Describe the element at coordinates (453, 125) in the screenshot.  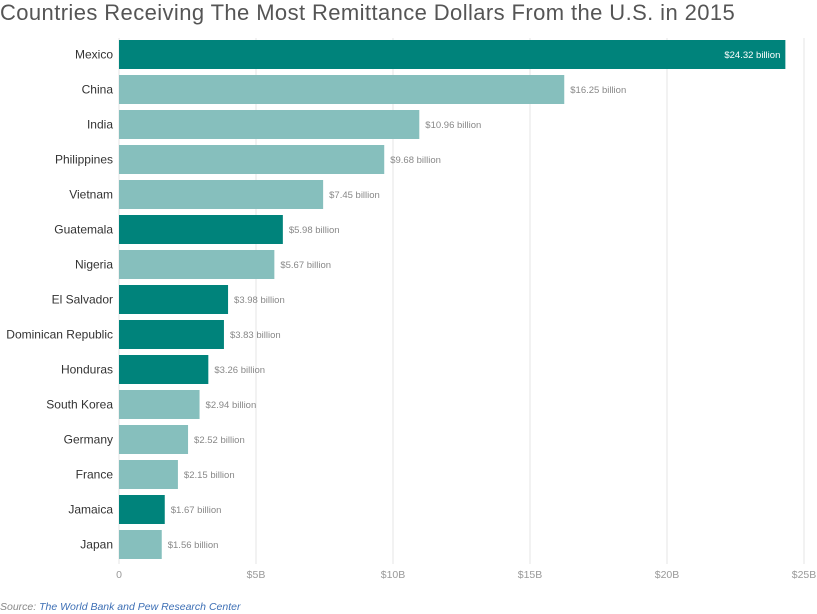
I see `data-label: $10.96 billion` at that location.